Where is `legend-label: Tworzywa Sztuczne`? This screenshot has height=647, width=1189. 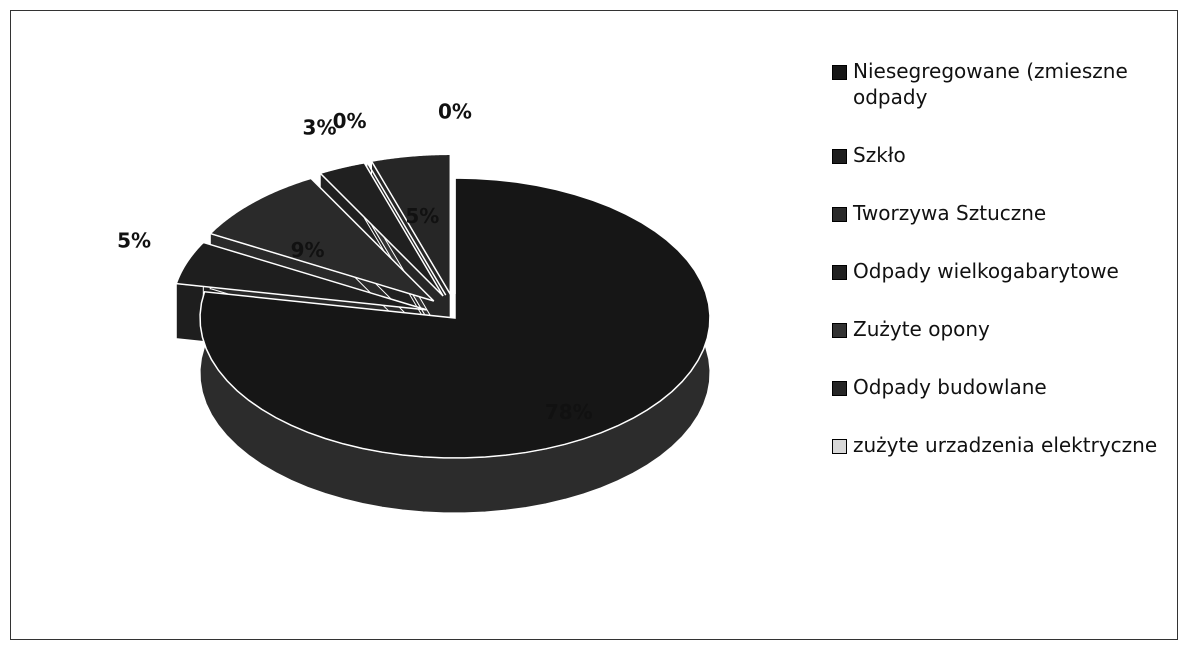
legend-label: Tworzywa Sztuczne is located at coordinates (950, 213).